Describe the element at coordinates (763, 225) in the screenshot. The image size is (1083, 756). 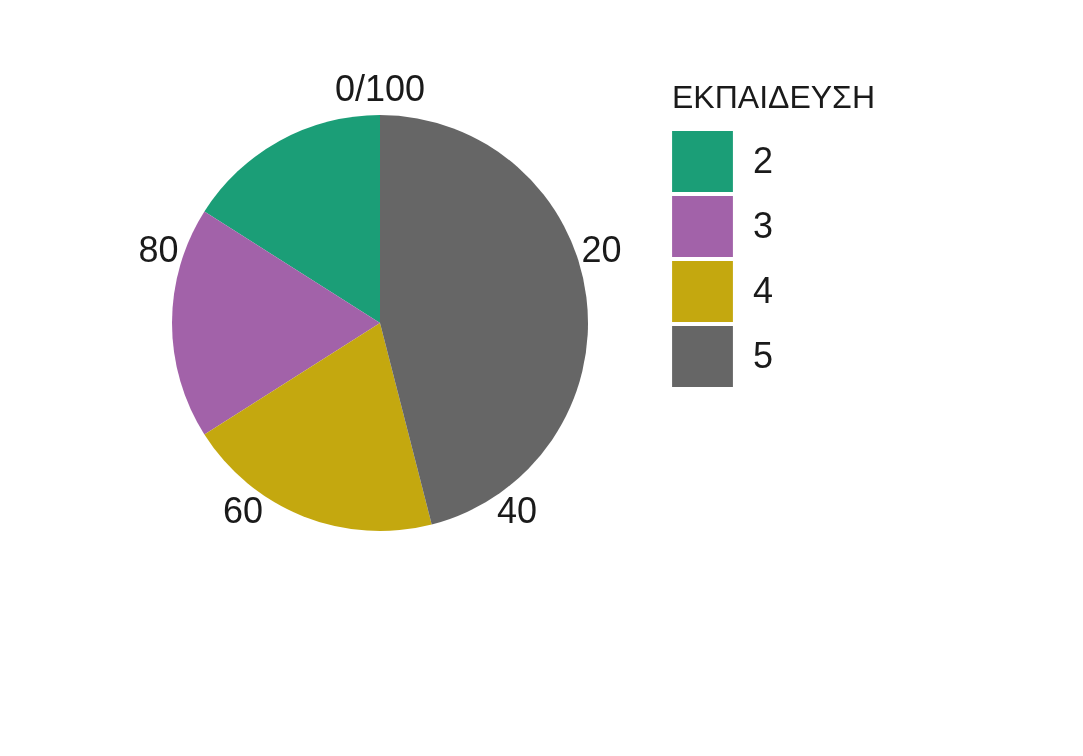
I see `legend-label: 3` at that location.